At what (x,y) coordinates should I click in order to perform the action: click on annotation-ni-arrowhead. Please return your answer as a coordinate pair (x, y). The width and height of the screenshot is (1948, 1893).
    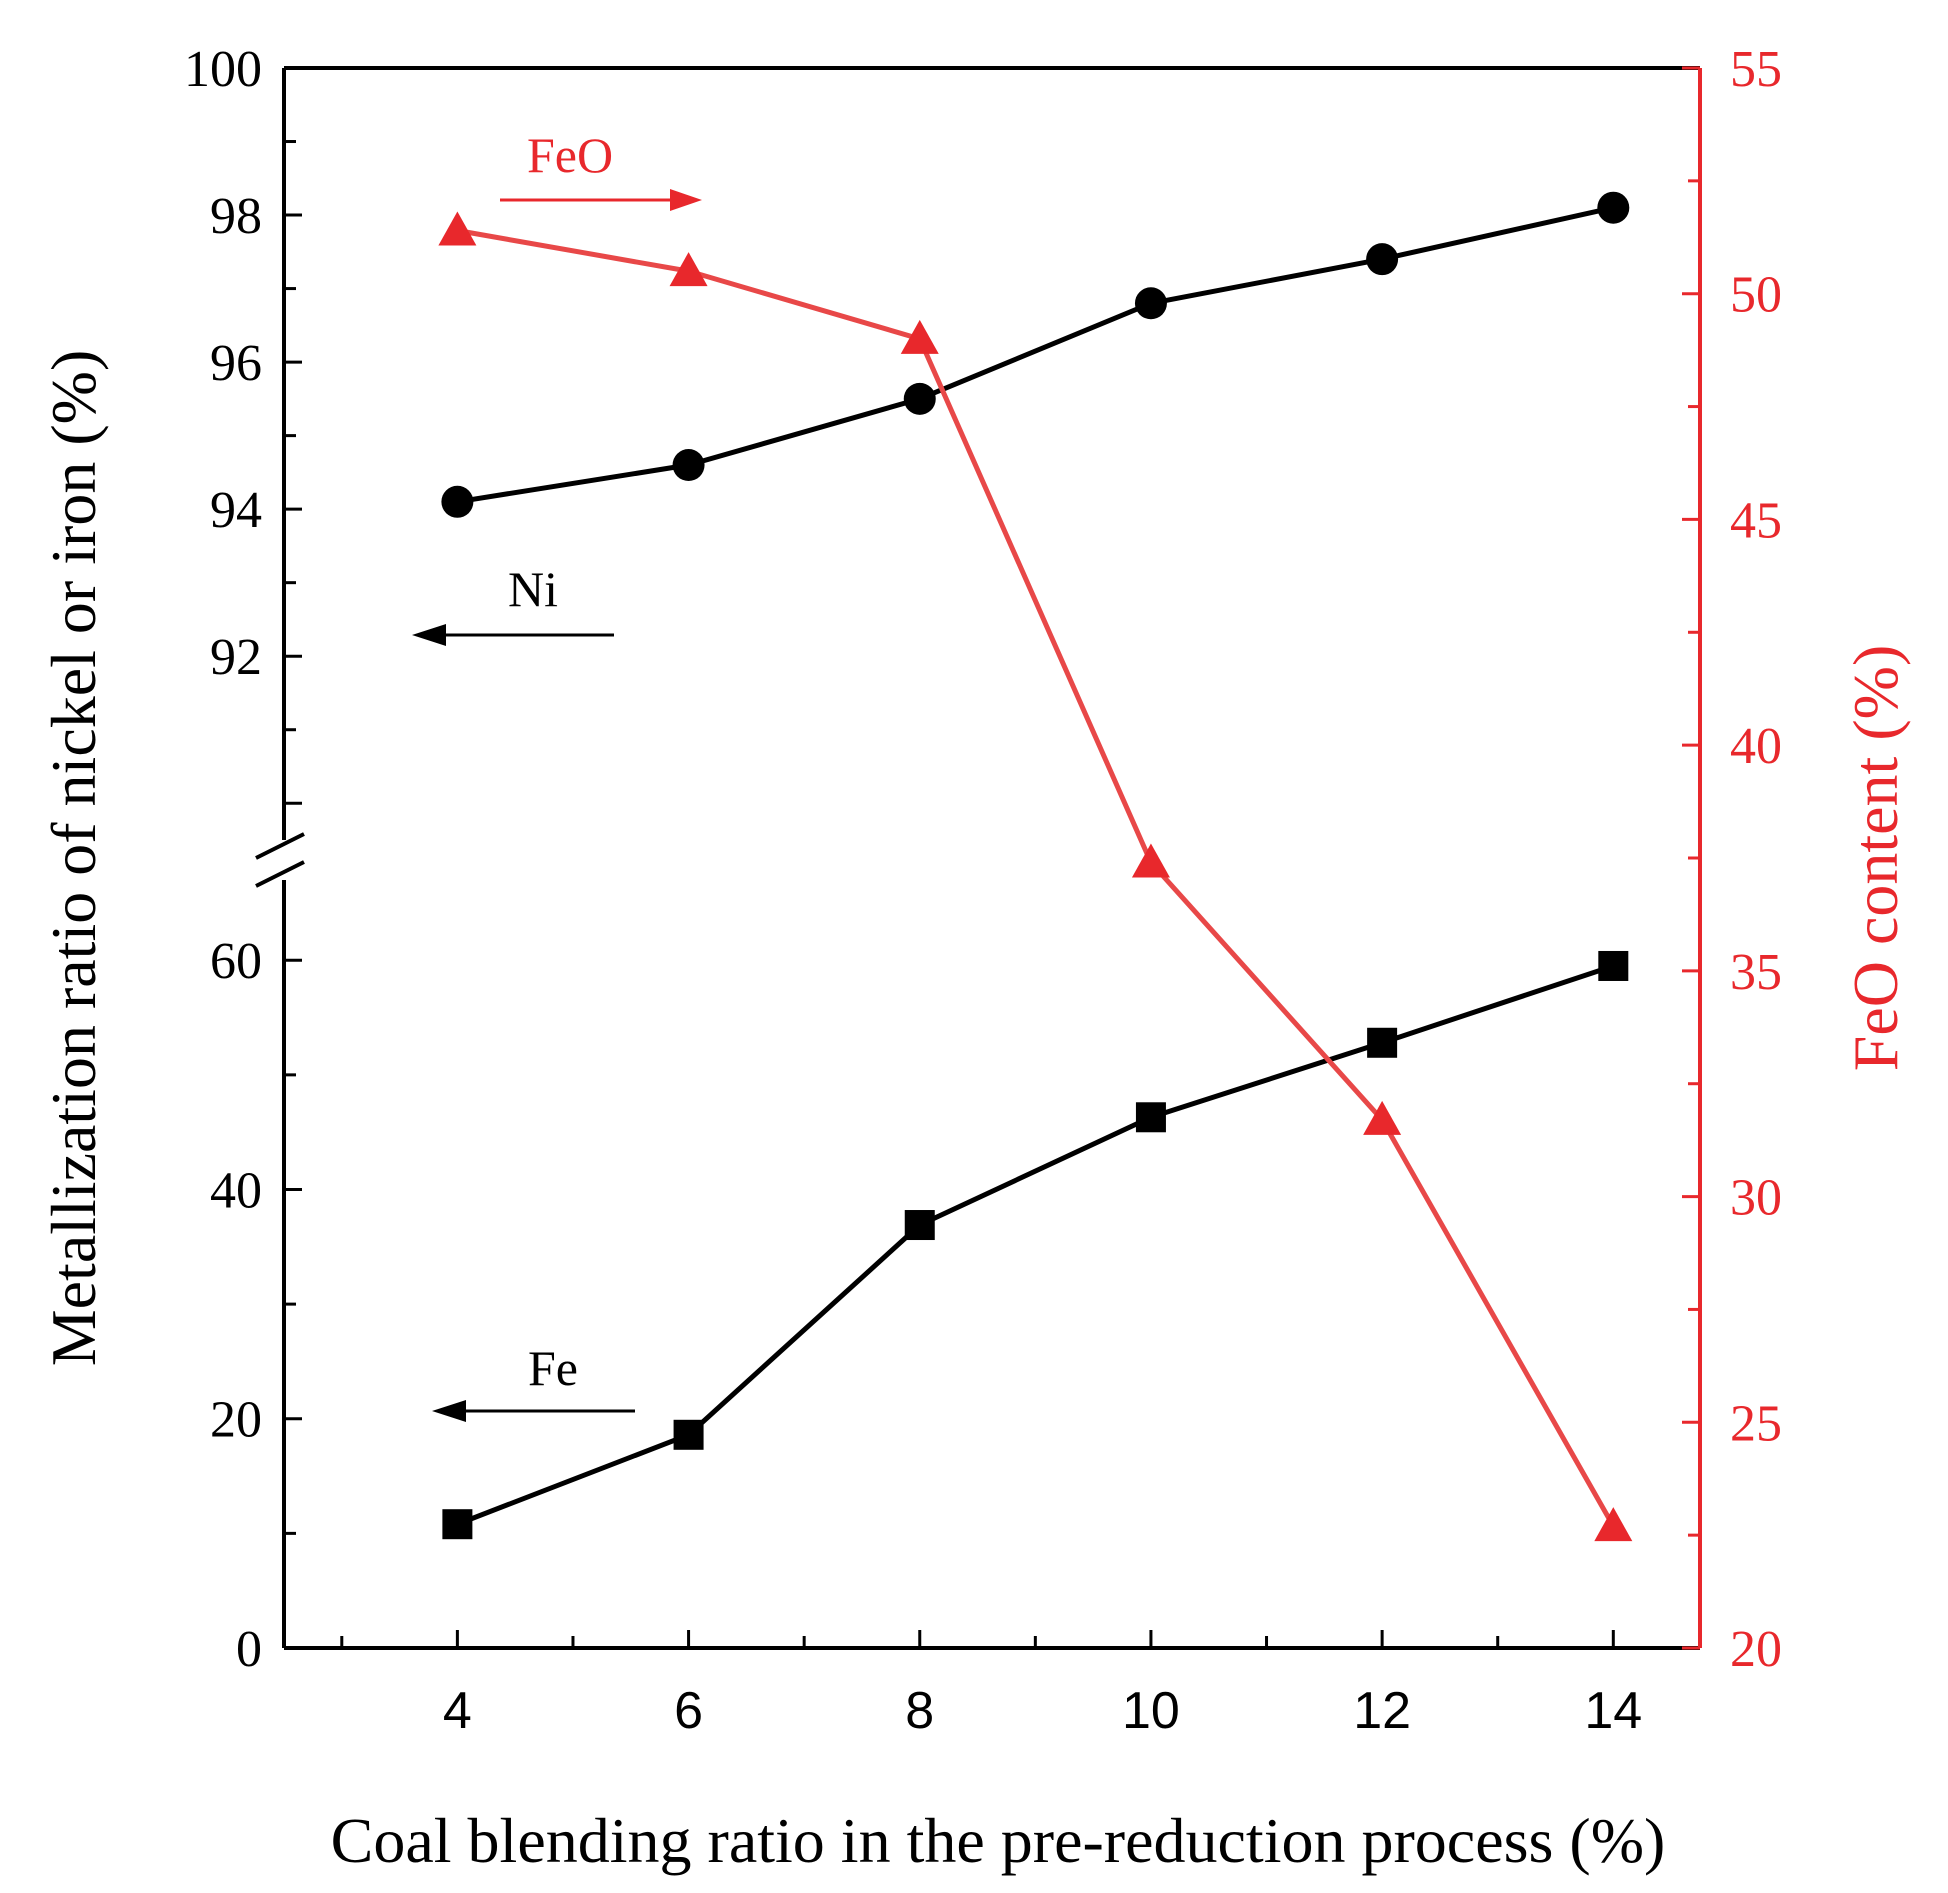
    Looking at the image, I should click on (429, 635).